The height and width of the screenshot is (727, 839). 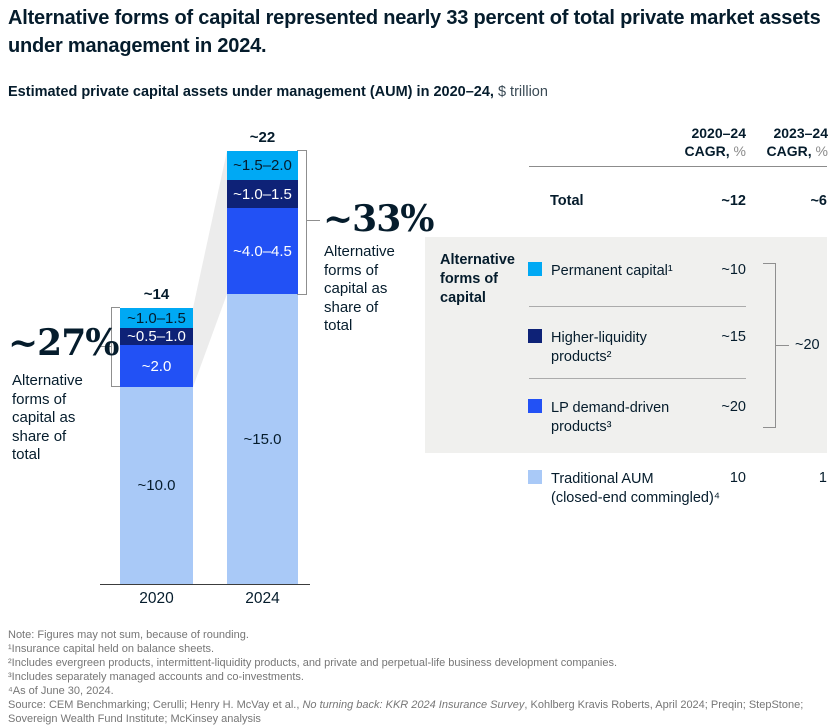 I want to click on total-row-cagr-2020-24: ~12, so click(x=733, y=201).